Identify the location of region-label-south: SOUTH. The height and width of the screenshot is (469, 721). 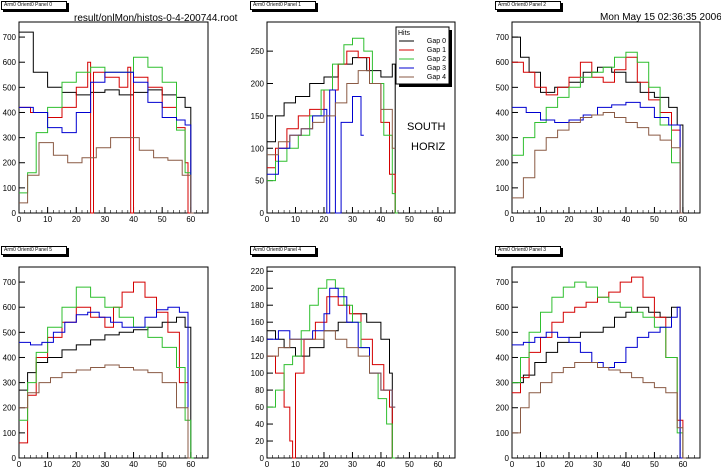
(426, 127).